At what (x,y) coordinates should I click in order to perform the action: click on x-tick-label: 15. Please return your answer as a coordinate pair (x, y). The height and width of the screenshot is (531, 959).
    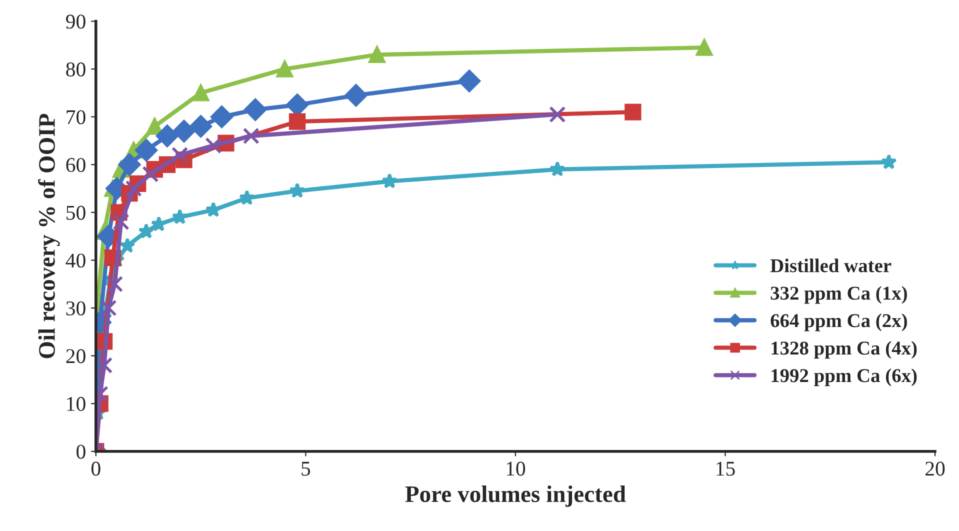
    Looking at the image, I should click on (725, 469).